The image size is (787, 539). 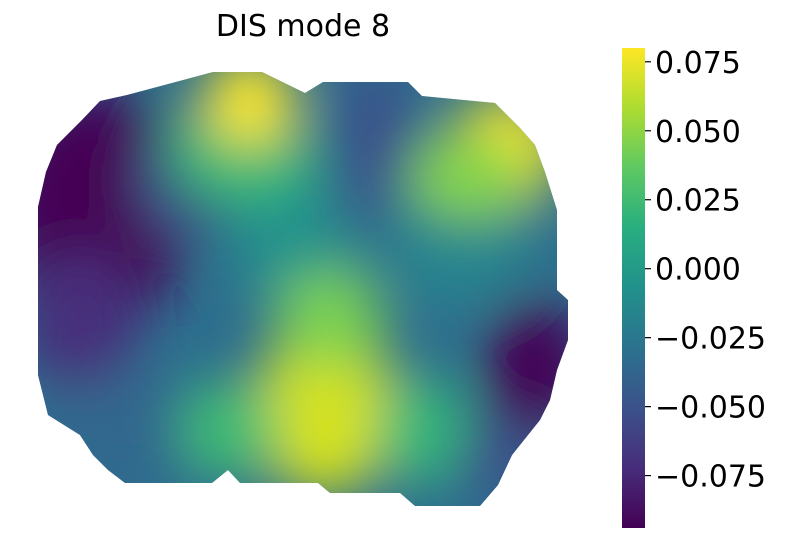 What do you see at coordinates (303, 26) in the screenshot?
I see `chart-title: DIS mode 8` at bounding box center [303, 26].